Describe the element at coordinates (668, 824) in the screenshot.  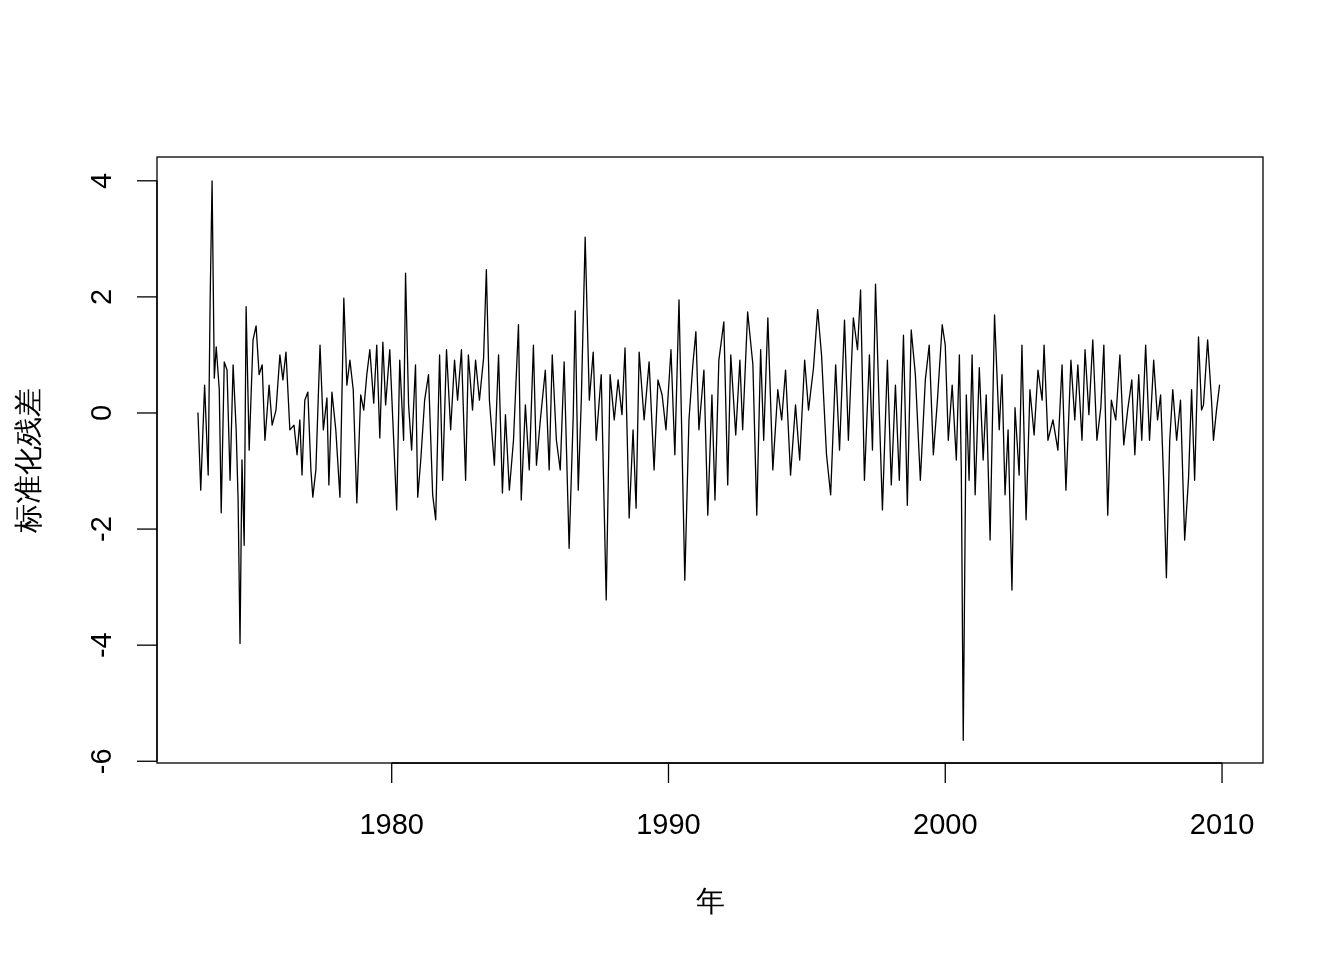
I see `x-tick-label: 1990` at that location.